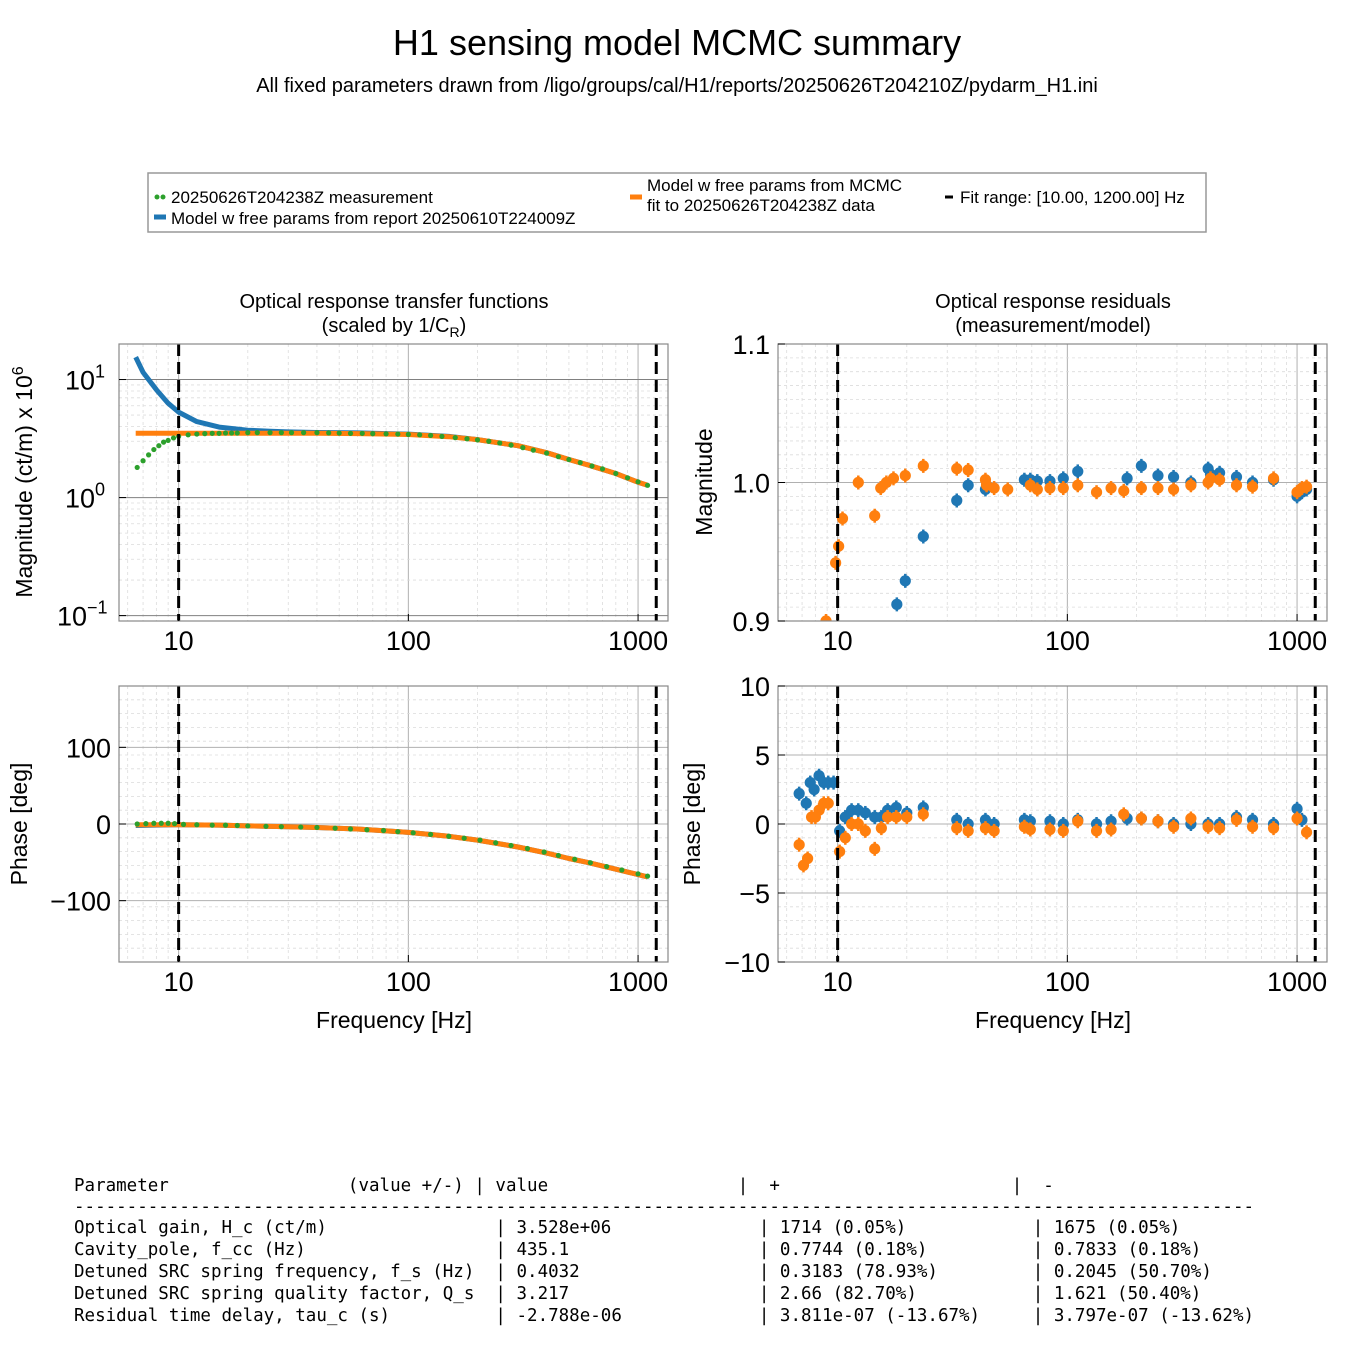 The width and height of the screenshot is (1355, 1353). I want to click on legend-measurement-label: 20250626T204238Z measurement, so click(302, 197).